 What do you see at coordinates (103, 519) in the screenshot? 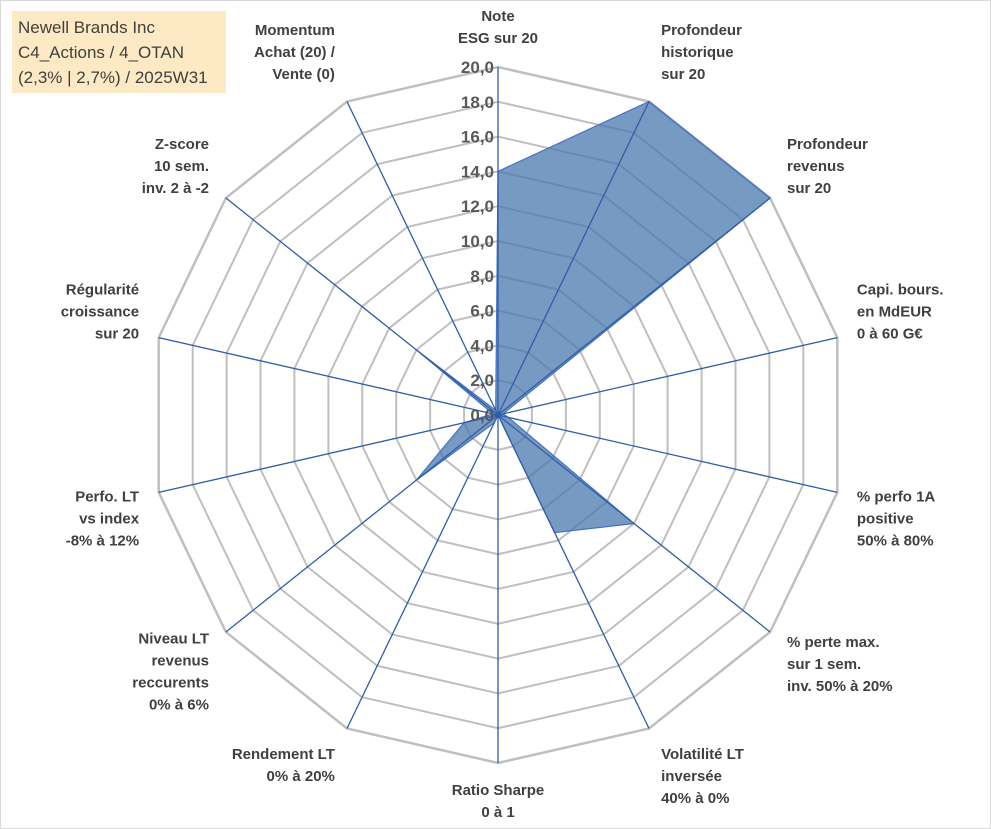
I see `axis-label: Perfo. LT vs index -8% à 12%` at bounding box center [103, 519].